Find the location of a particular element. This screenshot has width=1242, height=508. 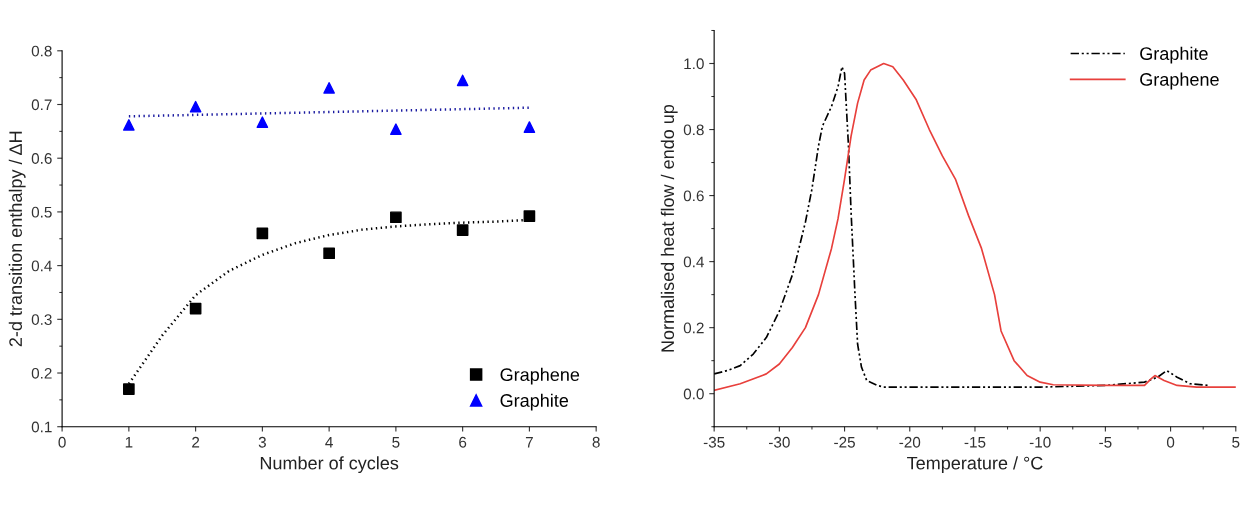

x-tick-label: 2 is located at coordinates (196, 442).